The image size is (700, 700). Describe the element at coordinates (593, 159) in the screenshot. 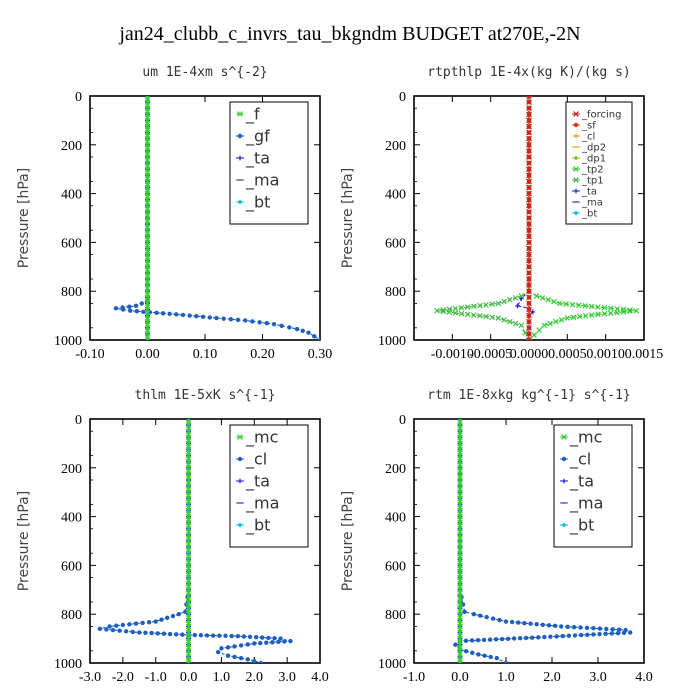

I see `legend-label: _dp1` at that location.